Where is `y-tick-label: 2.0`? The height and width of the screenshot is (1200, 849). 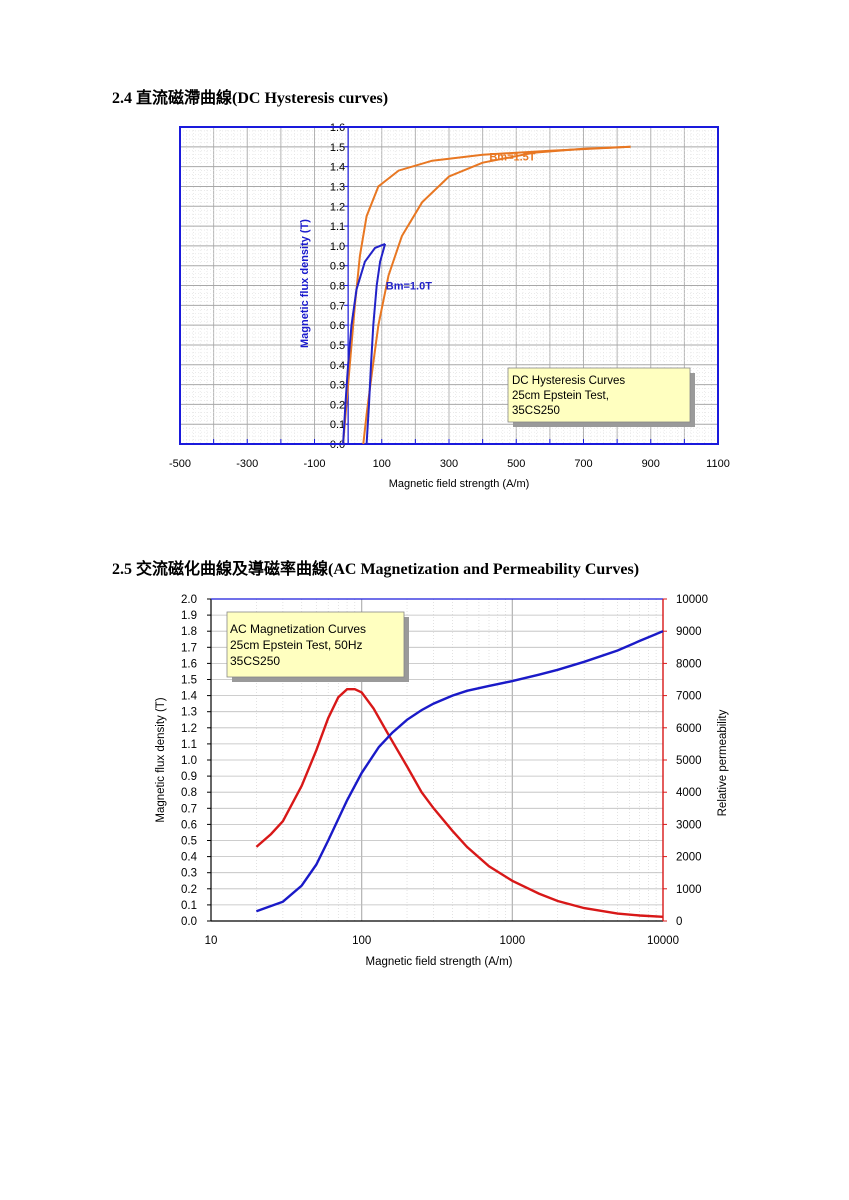
y-tick-label: 2.0 is located at coordinates (189, 600).